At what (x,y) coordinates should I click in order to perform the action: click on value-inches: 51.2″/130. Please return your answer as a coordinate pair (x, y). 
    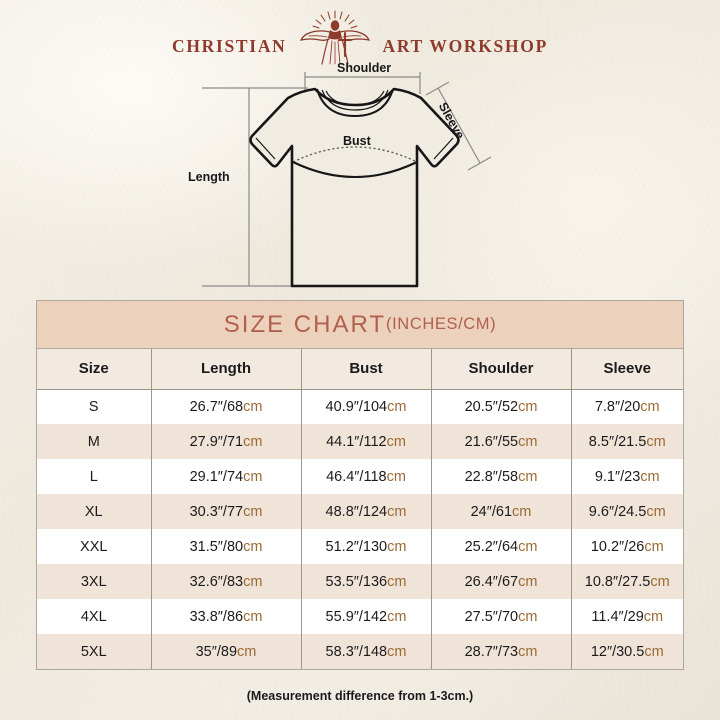
    Looking at the image, I should click on (356, 546).